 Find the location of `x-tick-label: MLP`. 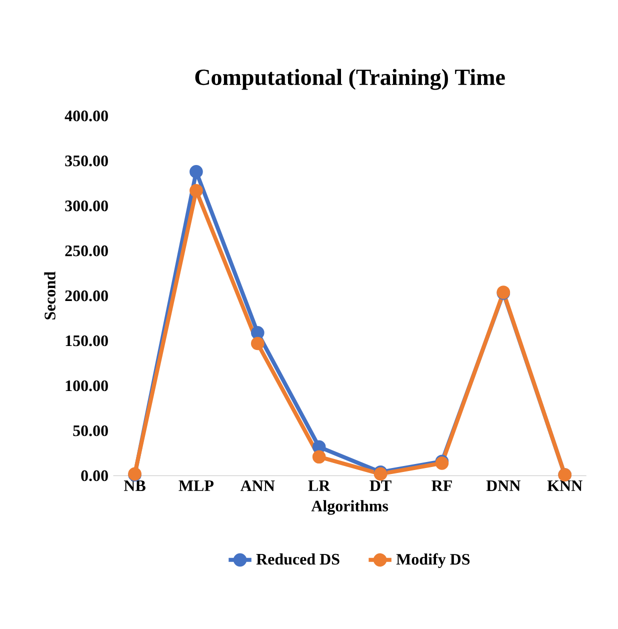

x-tick-label: MLP is located at coordinates (196, 485).